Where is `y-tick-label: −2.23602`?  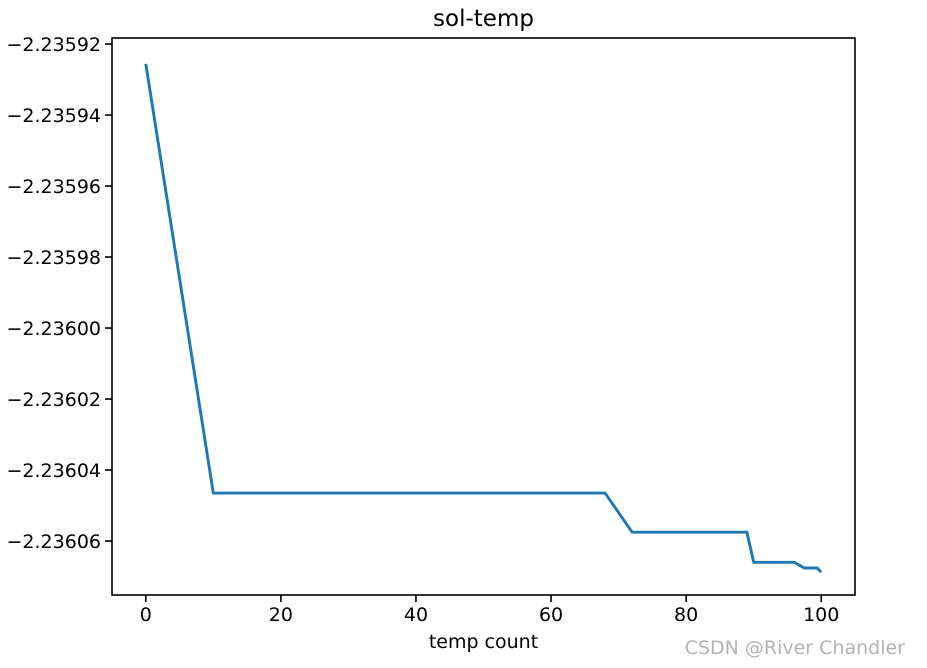
y-tick-label: −2.23602 is located at coordinates (54, 400).